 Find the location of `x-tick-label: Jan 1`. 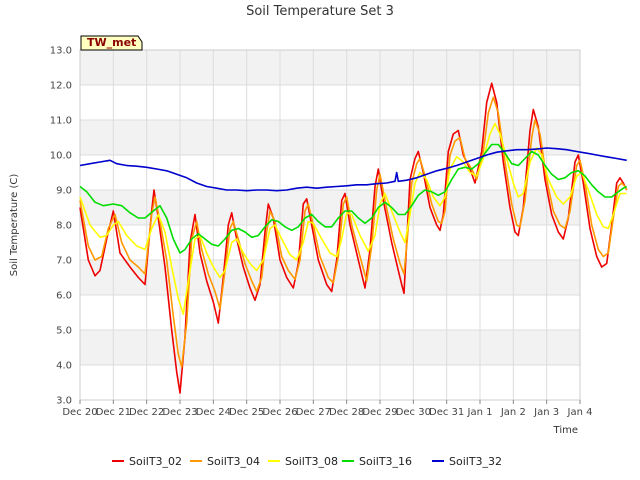

x-tick-label: Jan 1 is located at coordinates (480, 412).